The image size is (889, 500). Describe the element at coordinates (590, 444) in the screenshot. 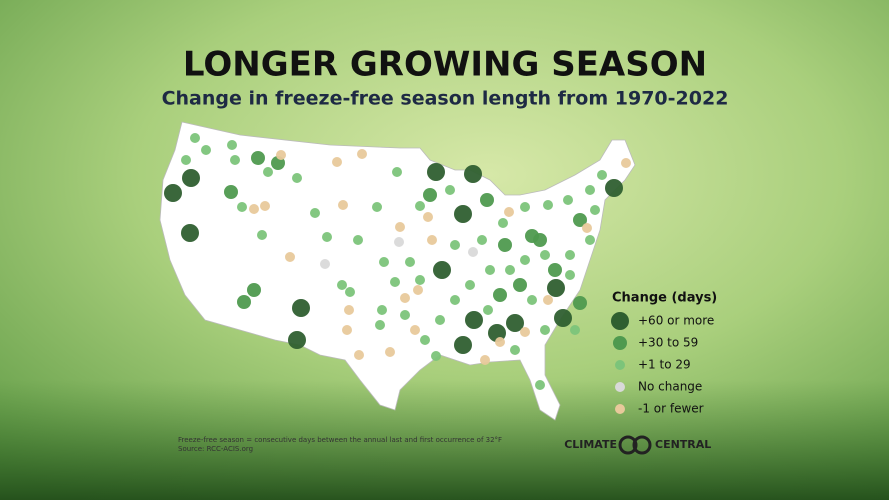

I see `logo-left: CLIMATE` at that location.